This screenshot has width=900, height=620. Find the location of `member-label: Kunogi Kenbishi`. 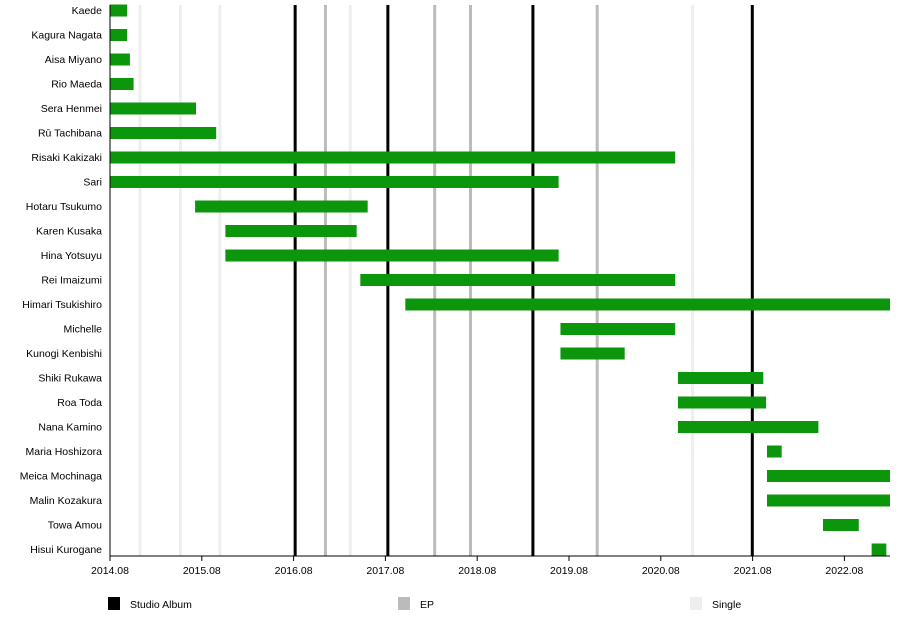

member-label: Kunogi Kenbishi is located at coordinates (64, 354).